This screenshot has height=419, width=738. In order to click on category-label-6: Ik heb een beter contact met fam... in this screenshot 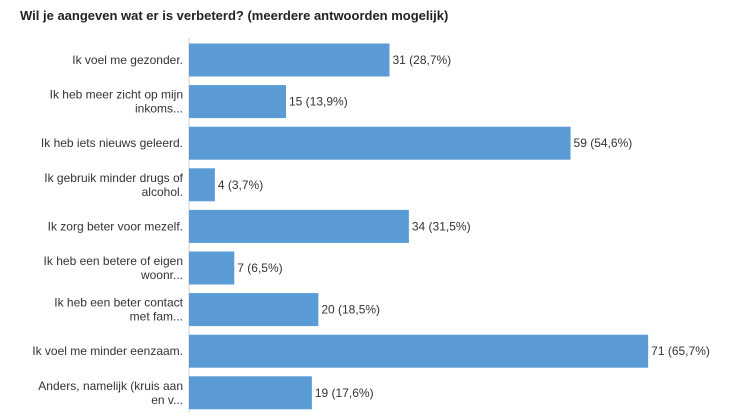, I will do `click(118, 310)`.